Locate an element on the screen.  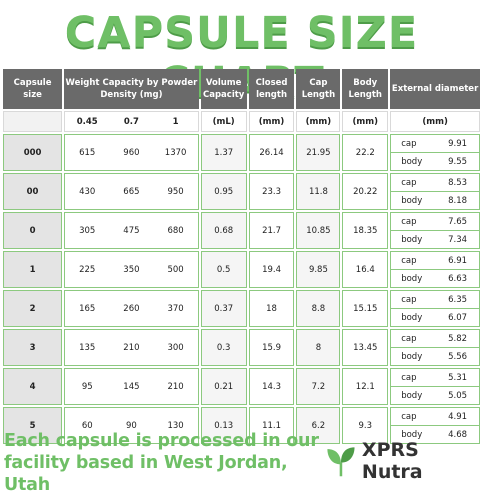
external-diameter: cap 5.82 body 5.56 is located at coordinates (435, 347).